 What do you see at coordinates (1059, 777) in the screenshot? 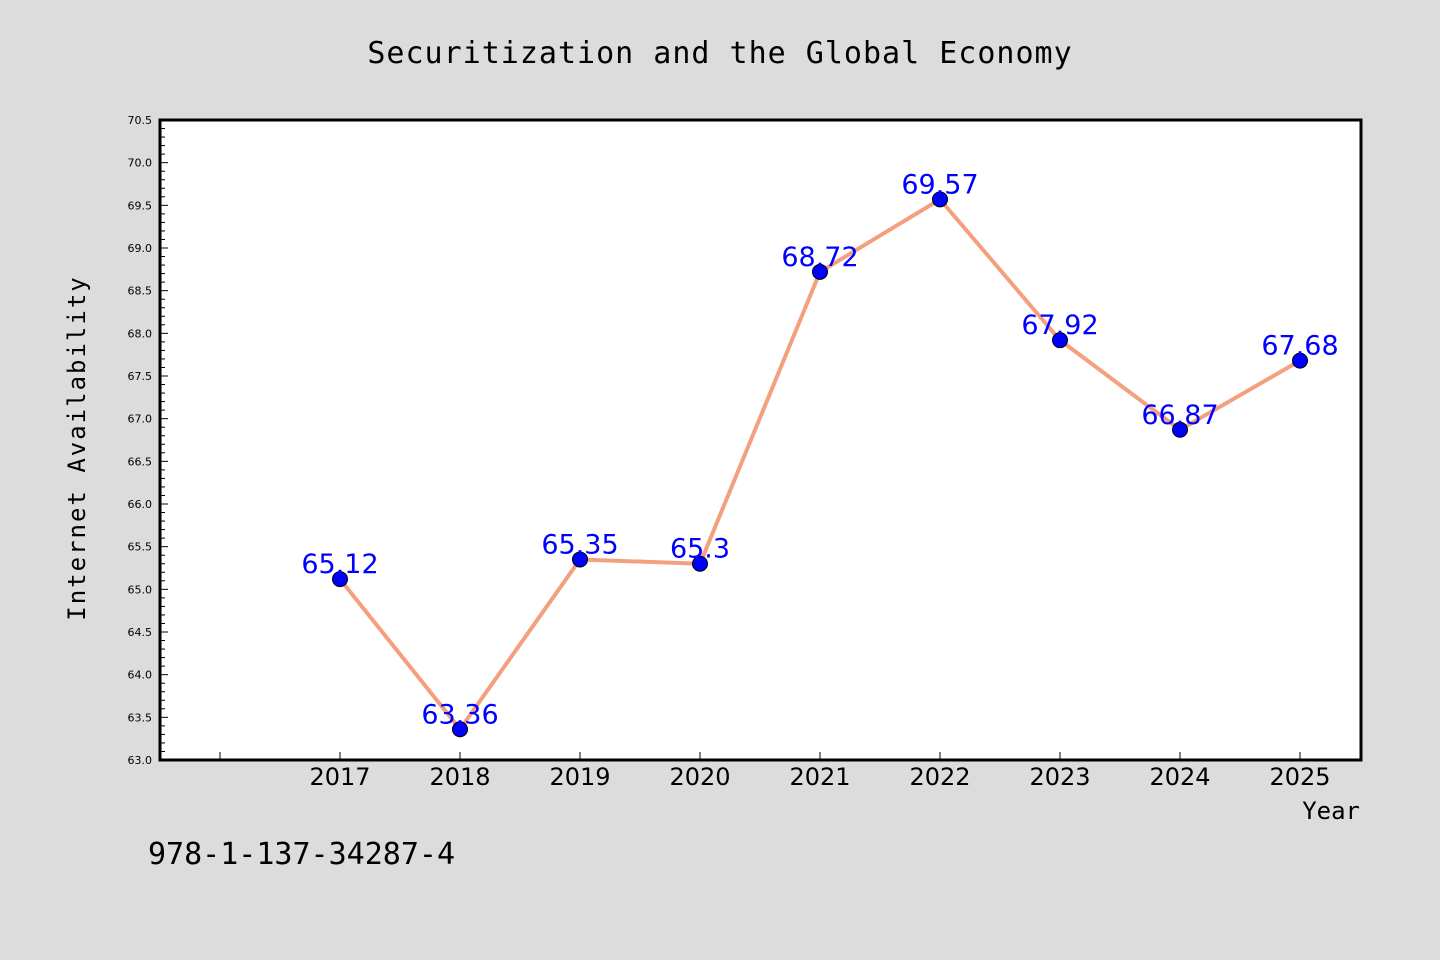
I see `x-tick-label: 2023` at bounding box center [1059, 777].